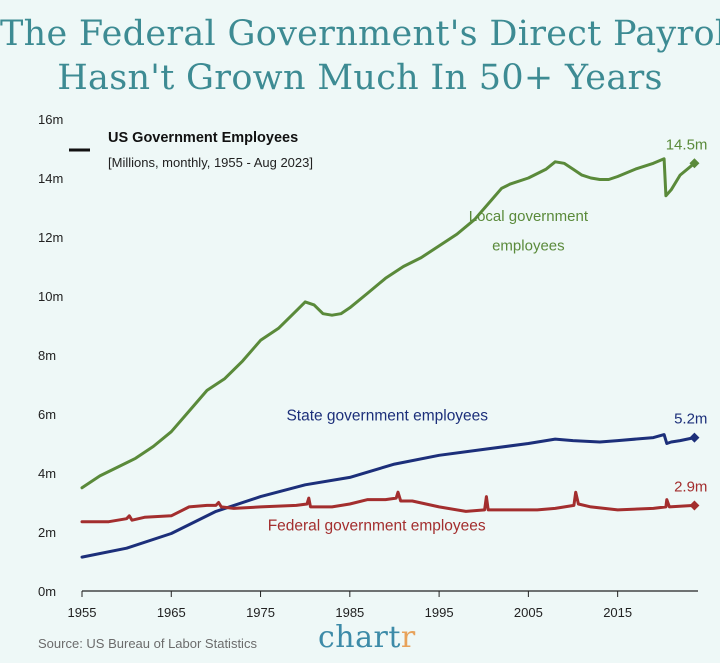  I want to click on y-tick-label: 12m, so click(50, 237).